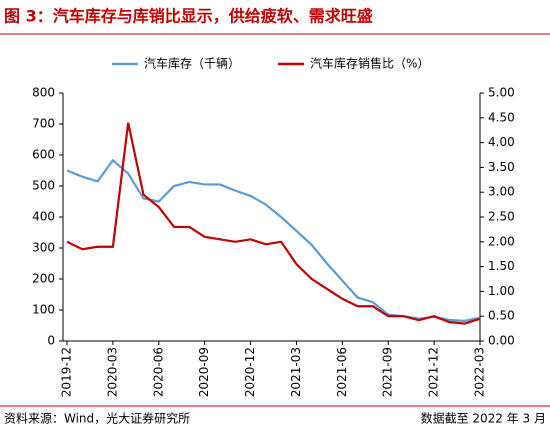 This screenshot has height=438, width=550. Describe the element at coordinates (43, 155) in the screenshot. I see `y-tick-label: 600` at that location.